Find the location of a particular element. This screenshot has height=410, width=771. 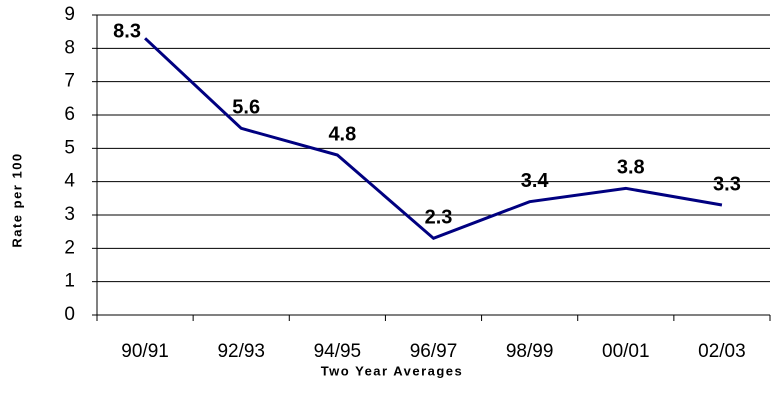

y-axis-title: Rate per 100 is located at coordinates (16, 199).